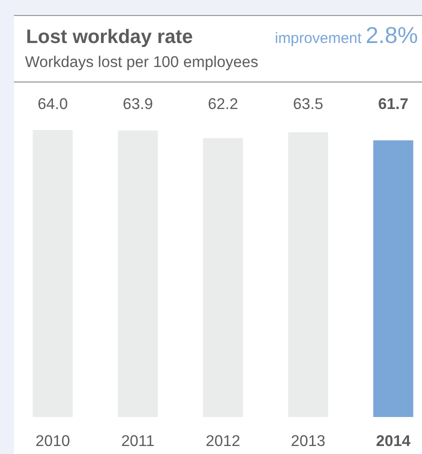 Image resolution: width=422 pixels, height=454 pixels. I want to click on data-label: 64.0, so click(53, 104).